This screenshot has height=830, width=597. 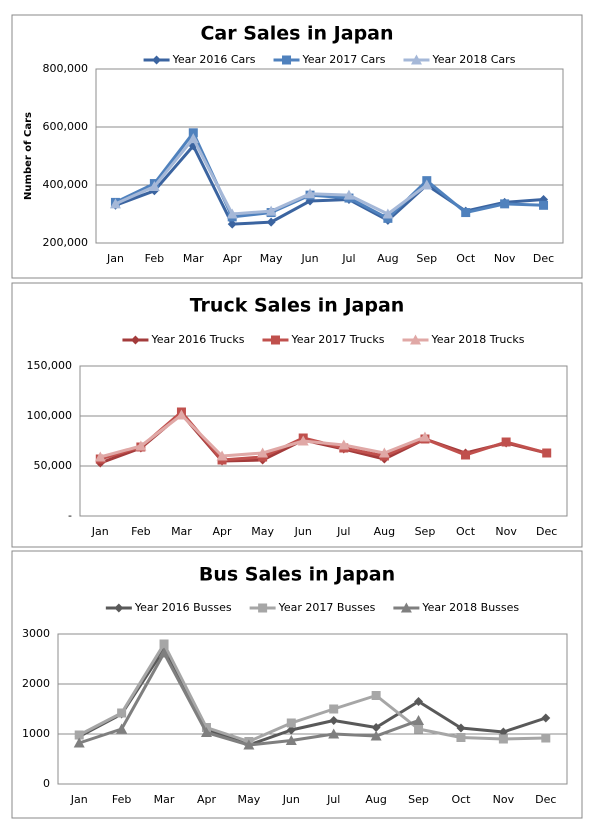 What do you see at coordinates (66, 242) in the screenshot?
I see `y-tick-label: 200,000` at bounding box center [66, 242].